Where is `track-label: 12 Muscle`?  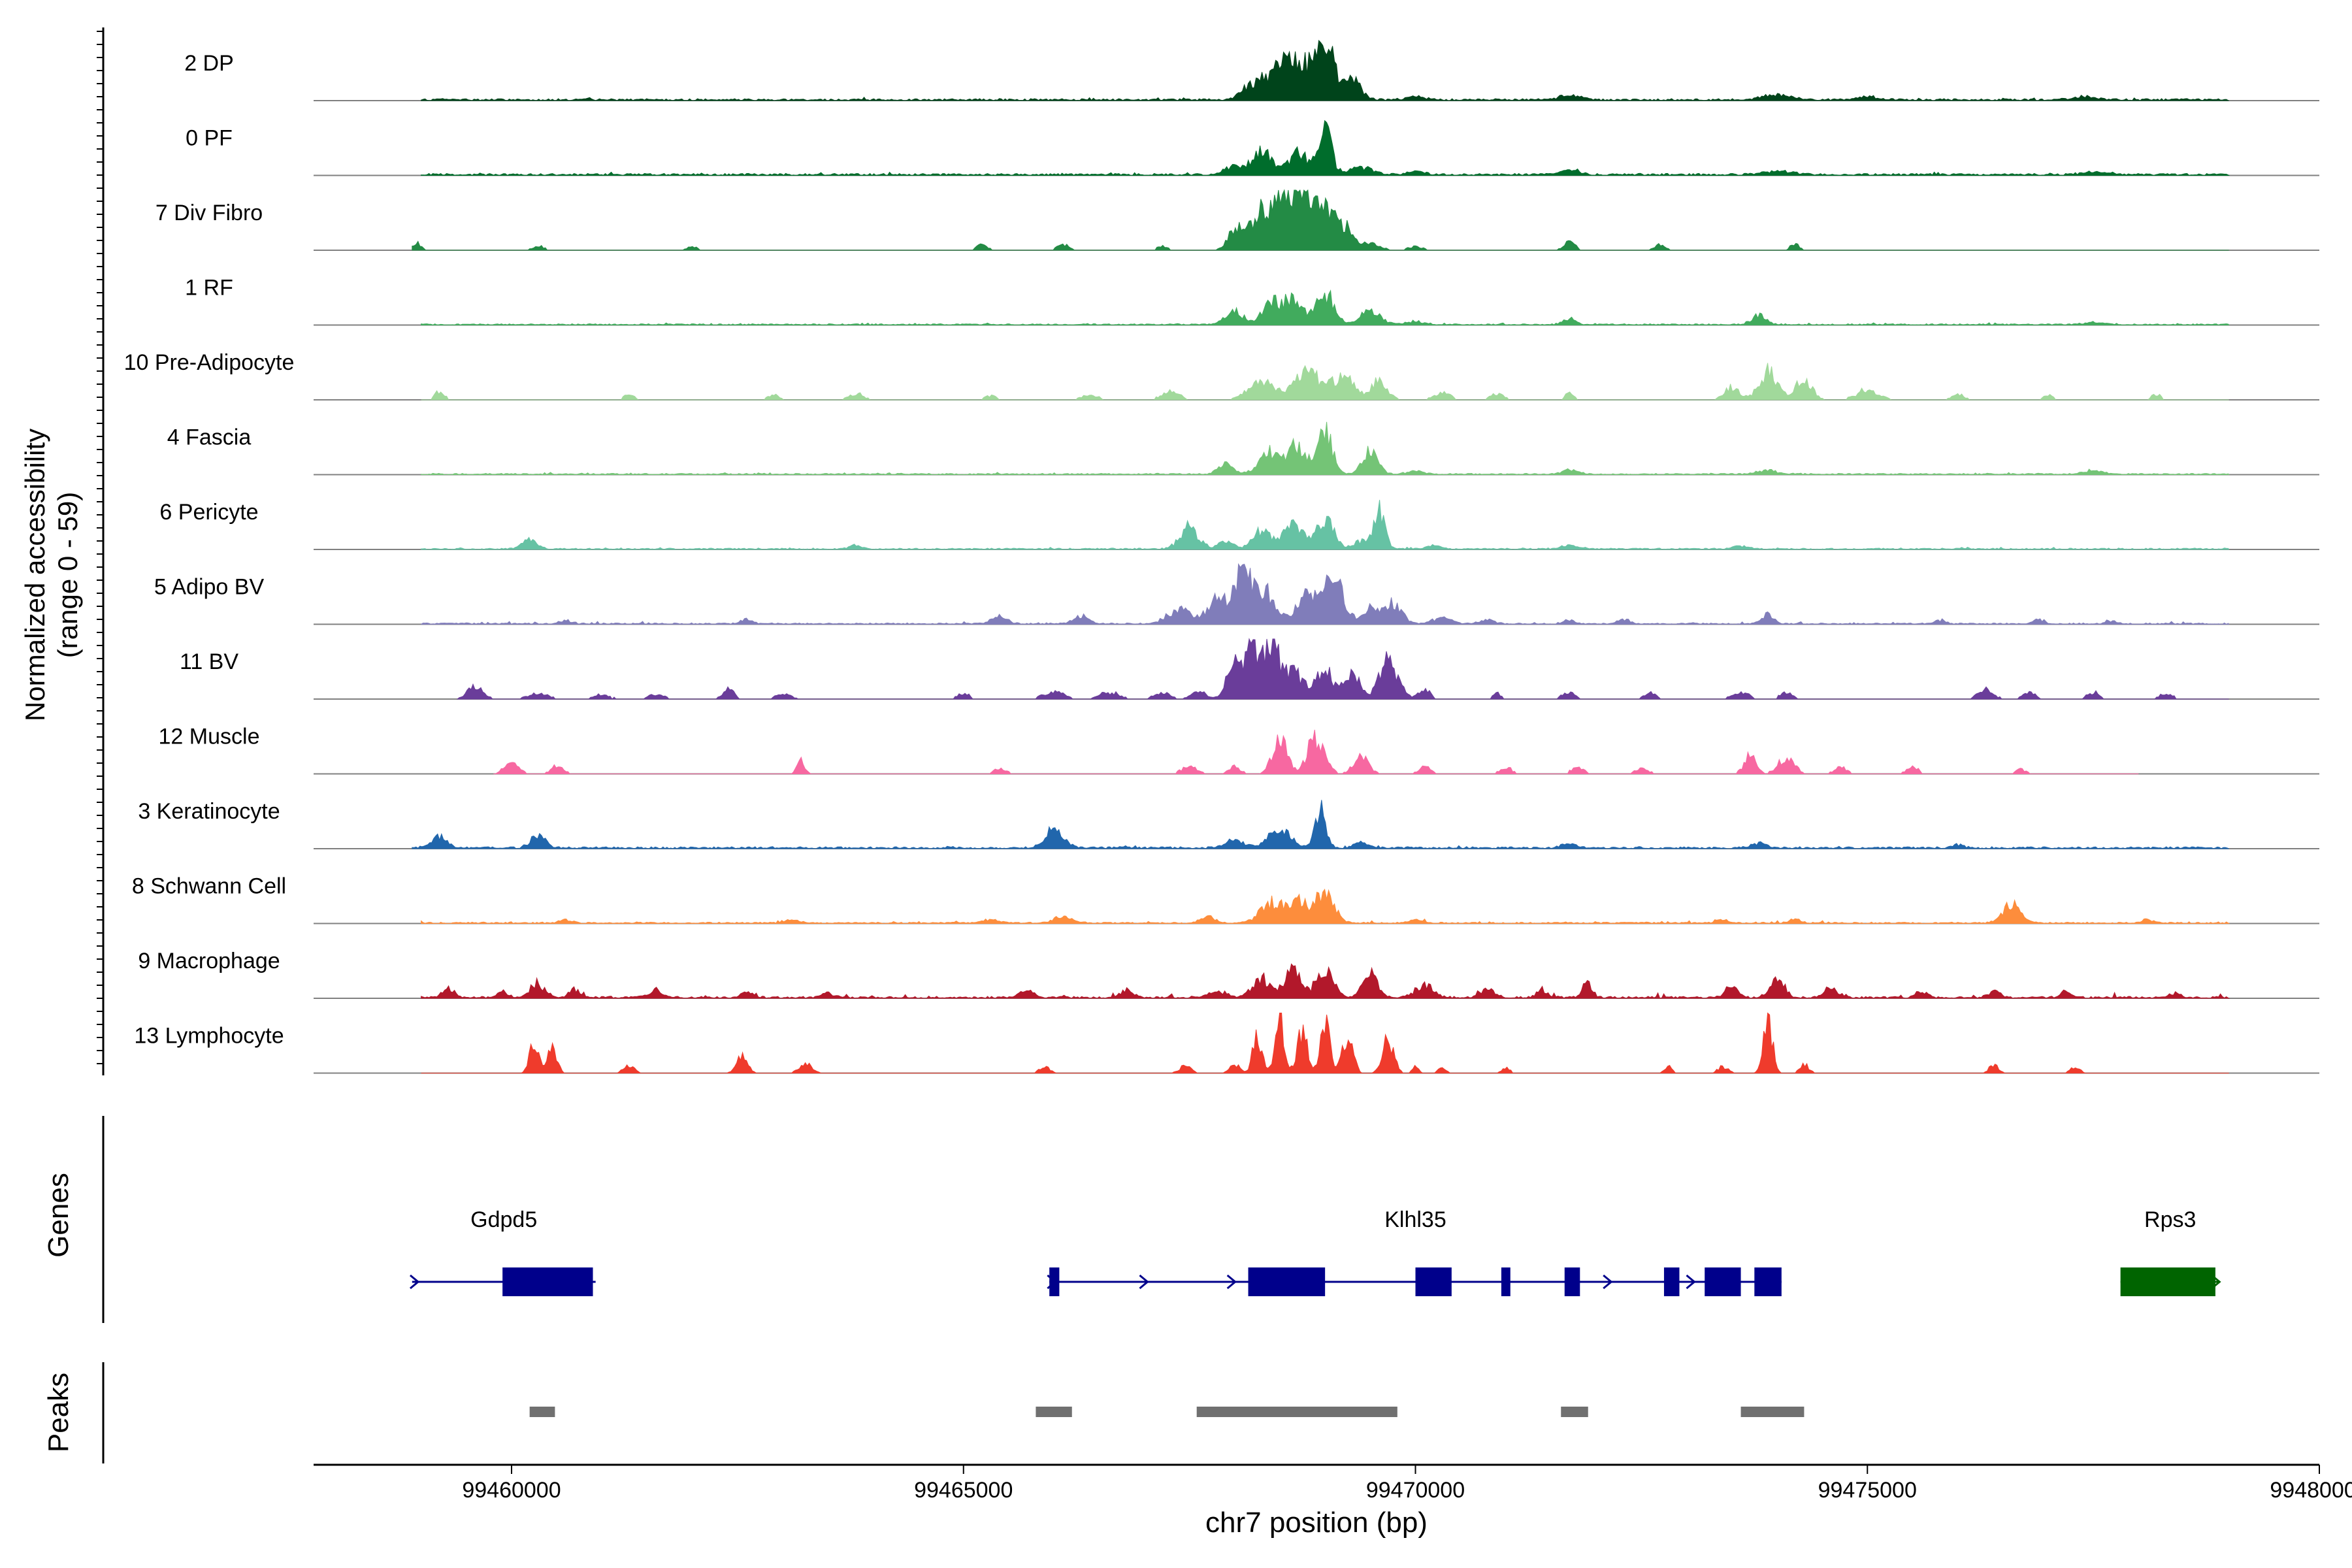
track-label: 12 Muscle is located at coordinates (209, 737).